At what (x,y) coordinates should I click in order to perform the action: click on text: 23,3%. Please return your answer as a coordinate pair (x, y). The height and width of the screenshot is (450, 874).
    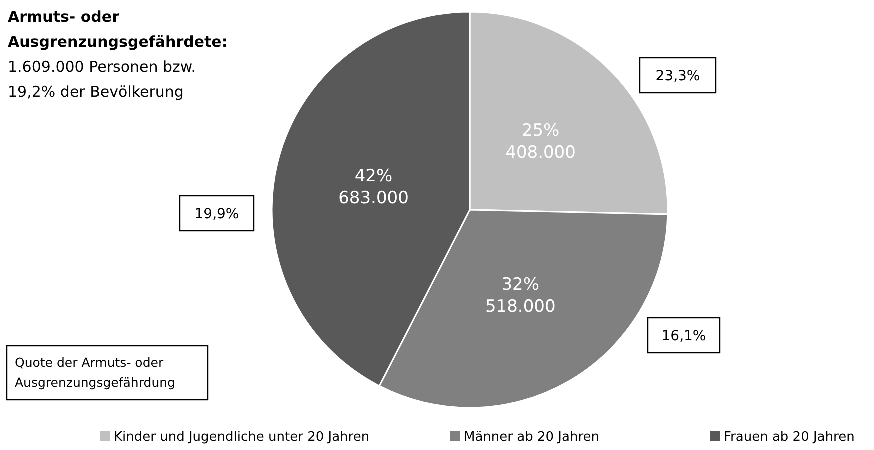
    Looking at the image, I should click on (678, 76).